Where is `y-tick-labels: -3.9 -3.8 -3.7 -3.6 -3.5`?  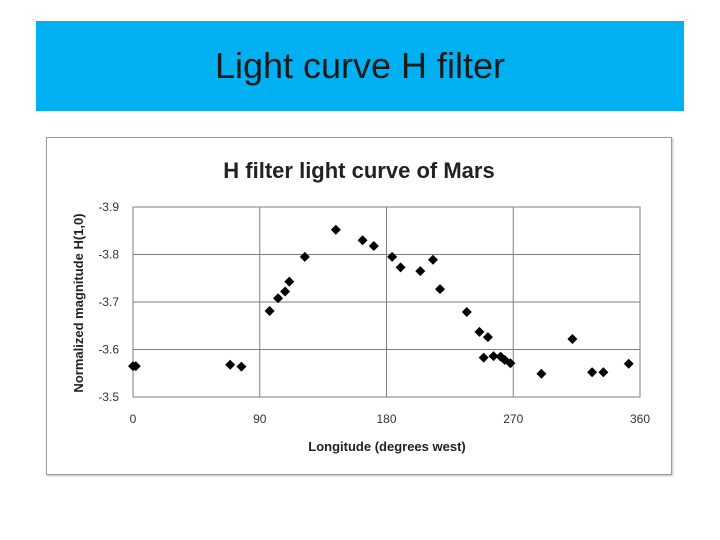 y-tick-labels: -3.9 -3.8 -3.7 -3.6 -3.5 is located at coordinates (108, 302).